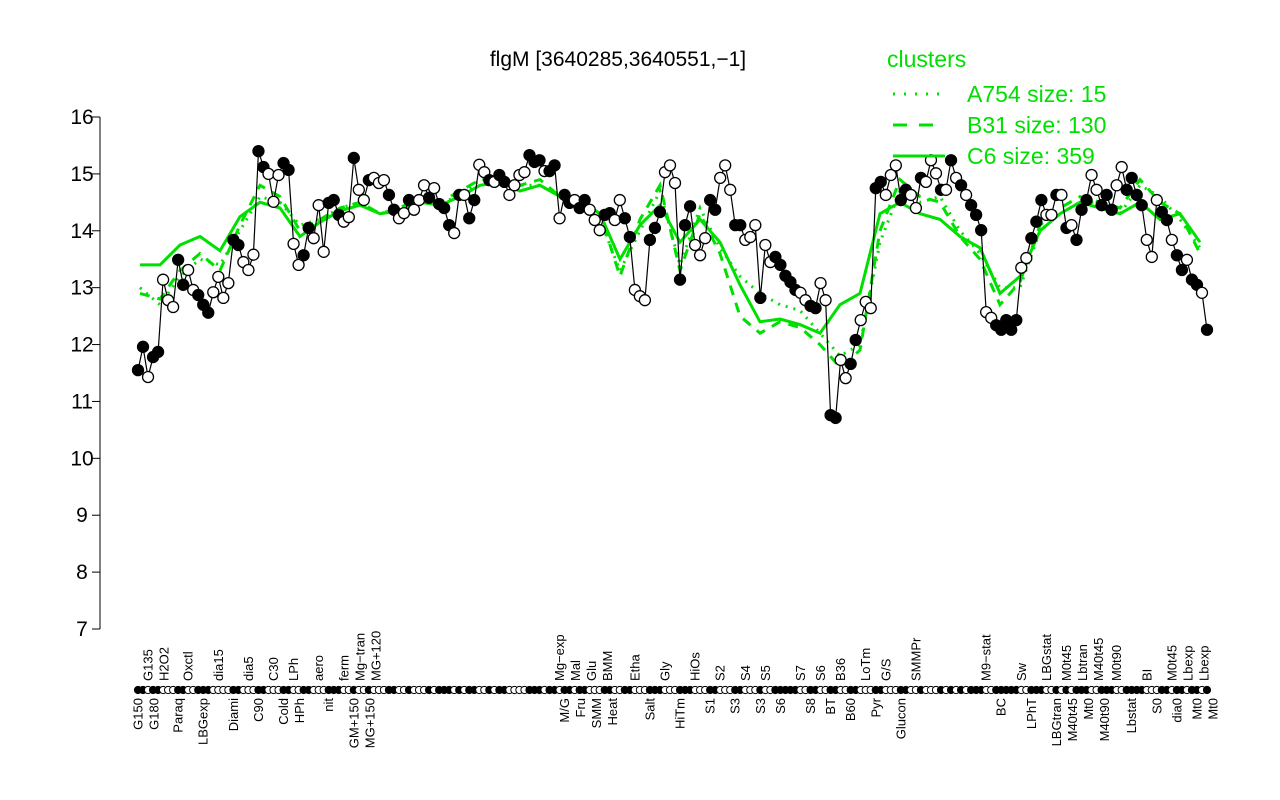  I want to click on x-tick-label: Lbexp, so click(1203, 663).